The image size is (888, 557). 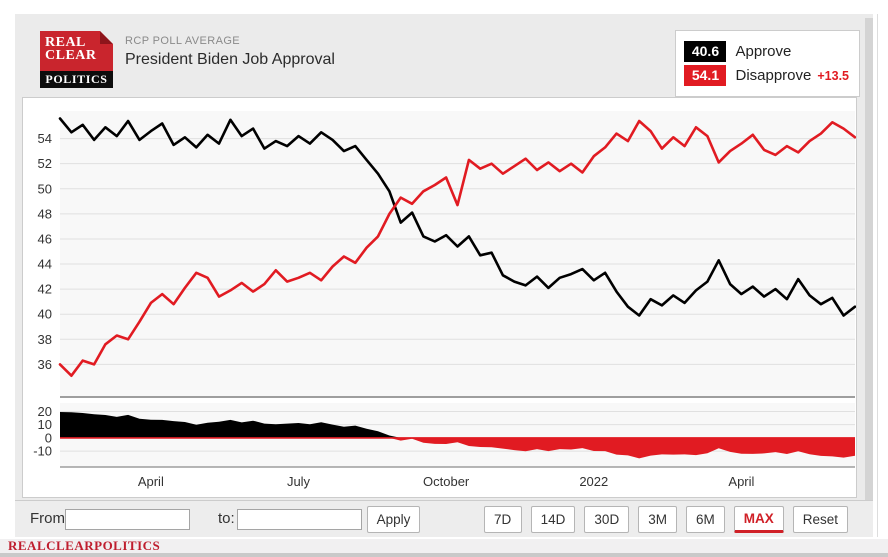 I want to click on disapprove-label: Disapprove, so click(x=773, y=75).